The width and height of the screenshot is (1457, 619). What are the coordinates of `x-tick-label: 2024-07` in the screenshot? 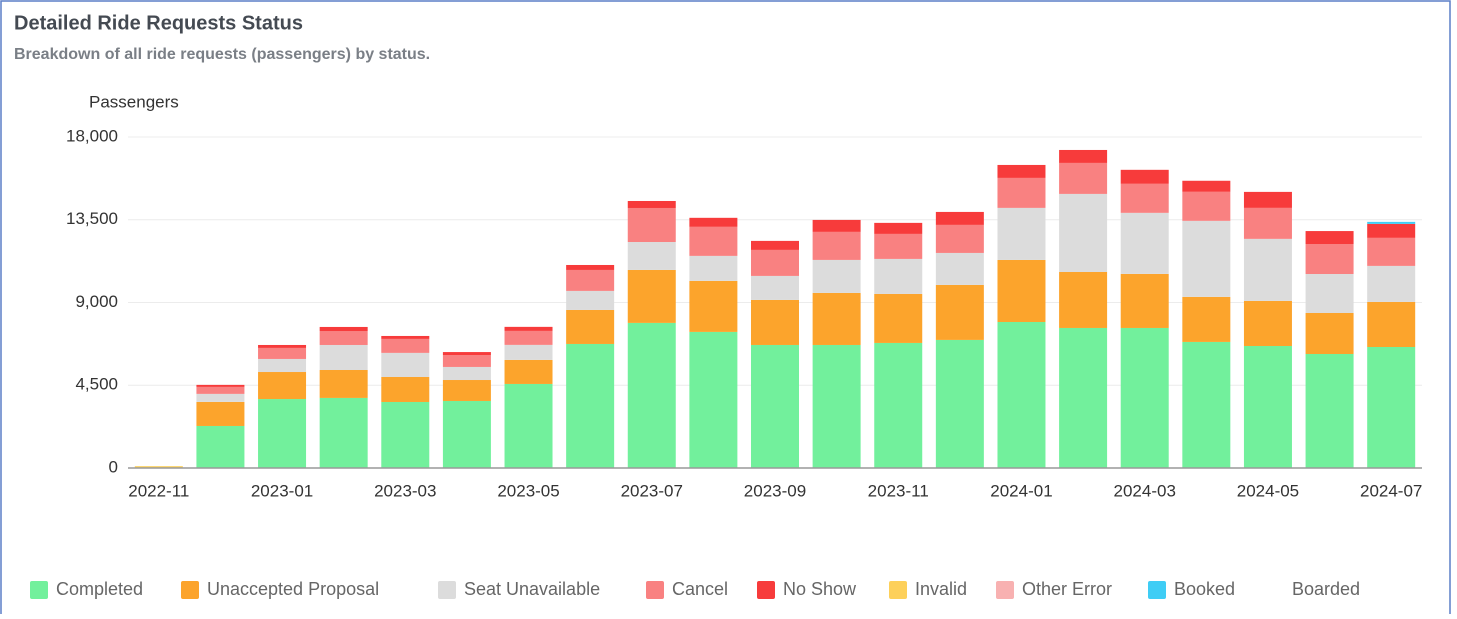 It's located at (1391, 490).